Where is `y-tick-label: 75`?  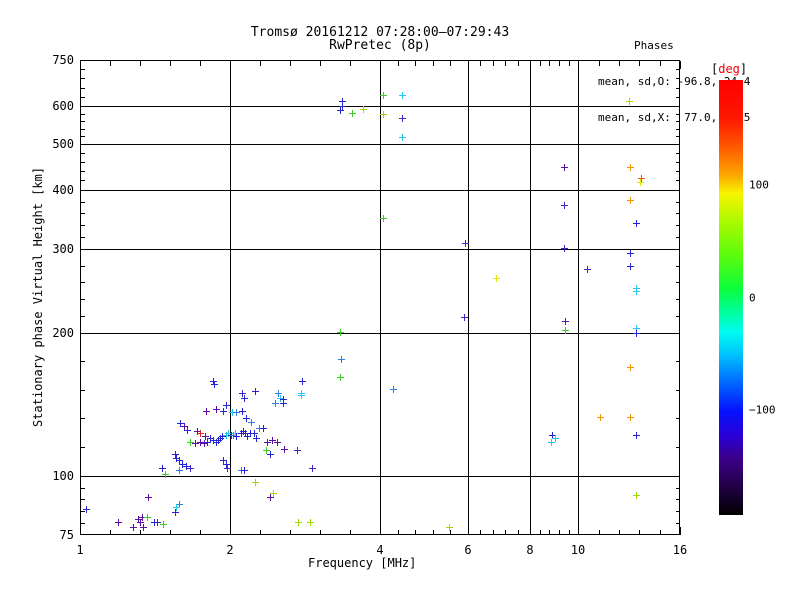
y-tick-label: 75 is located at coordinates (66, 535).